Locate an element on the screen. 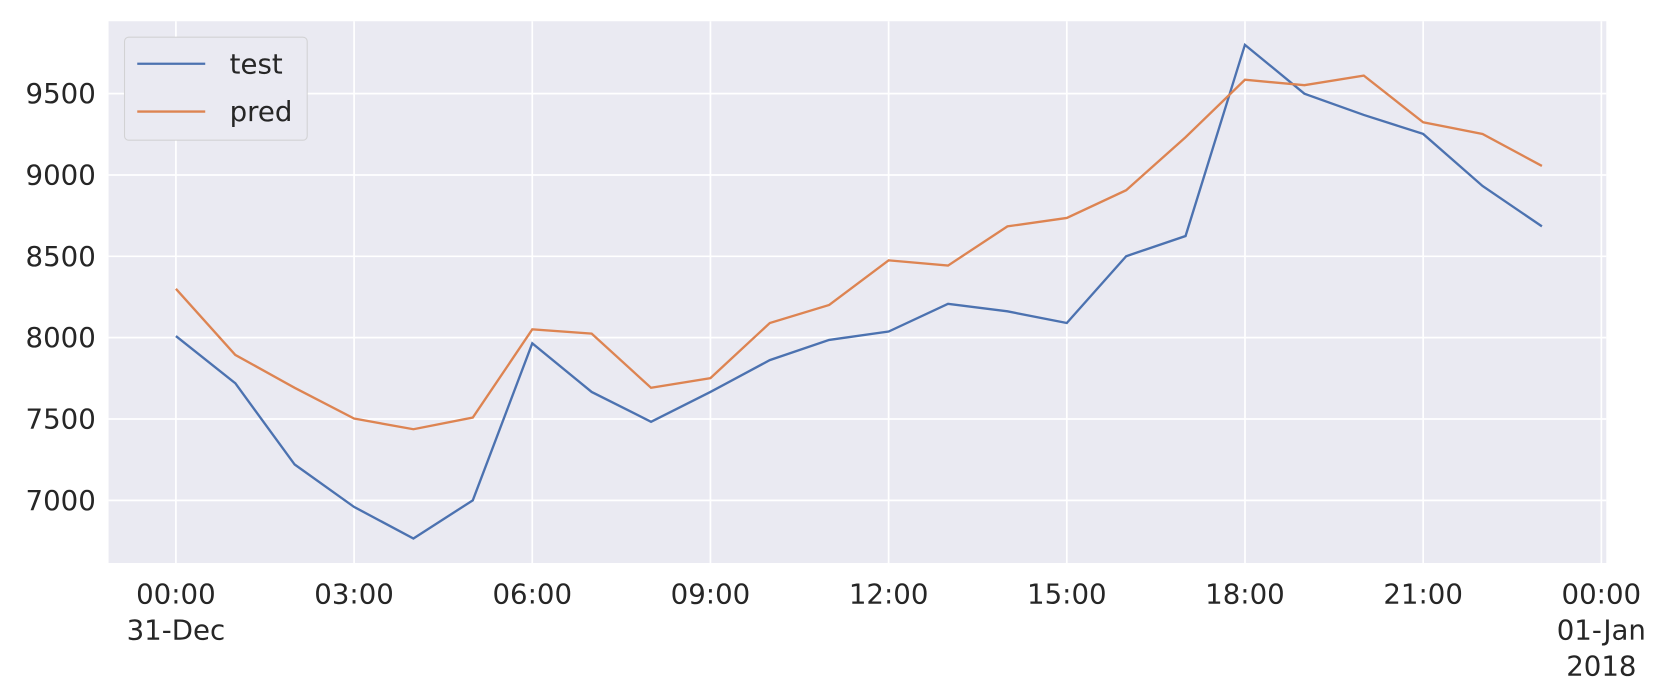 This screenshot has height=700, width=1666. y-tick-label: 8000 is located at coordinates (61, 337).